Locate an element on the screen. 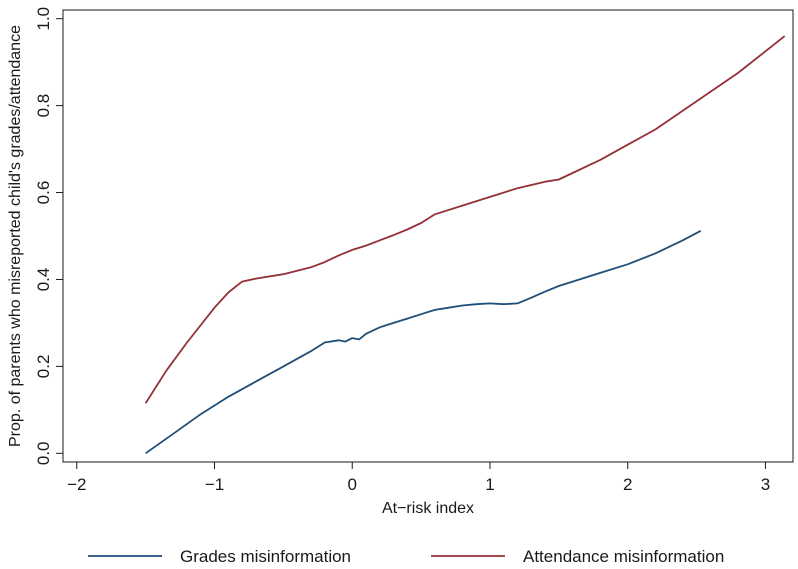 Image resolution: width=798 pixels, height=569 pixels. y-tick-label: 0.2 is located at coordinates (43, 367).